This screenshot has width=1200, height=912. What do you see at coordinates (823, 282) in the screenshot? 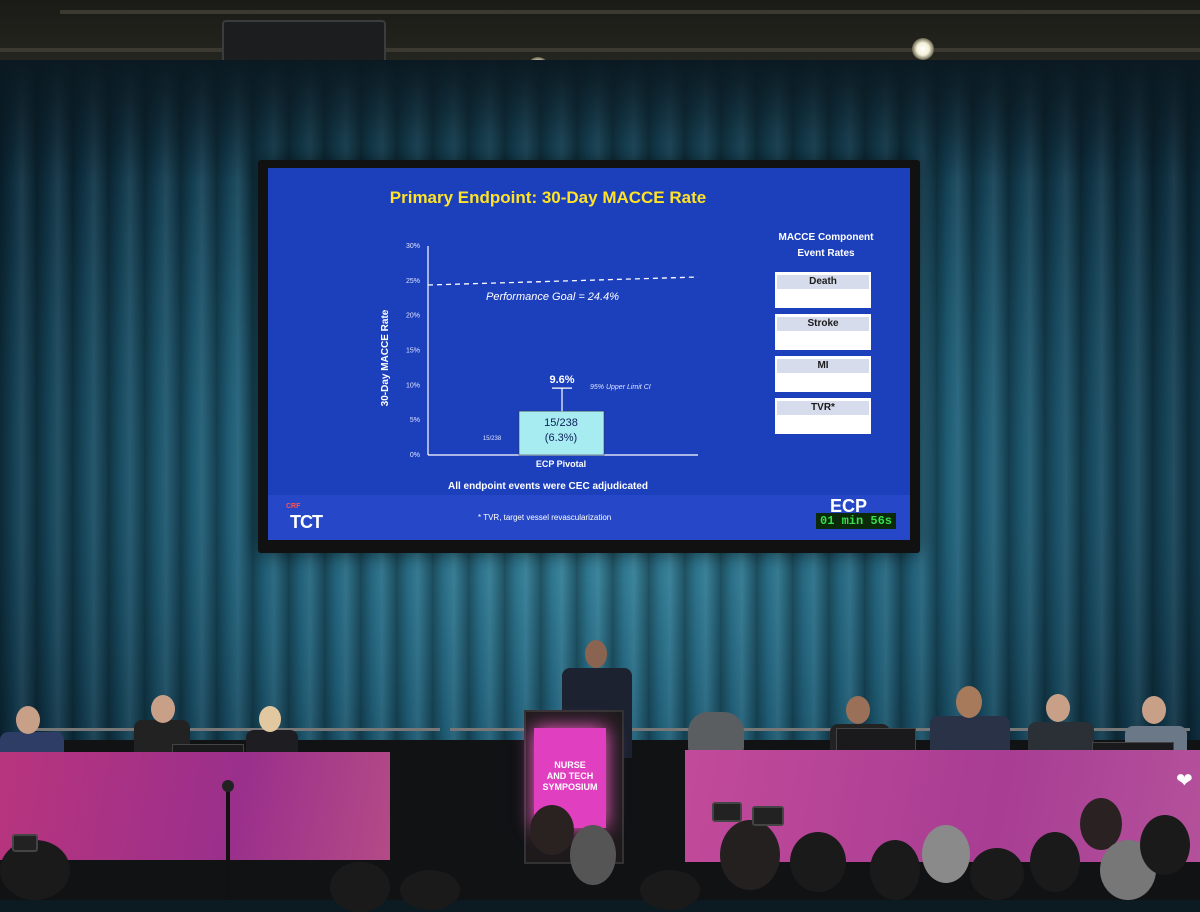
I see `component-label: Death` at bounding box center [823, 282].